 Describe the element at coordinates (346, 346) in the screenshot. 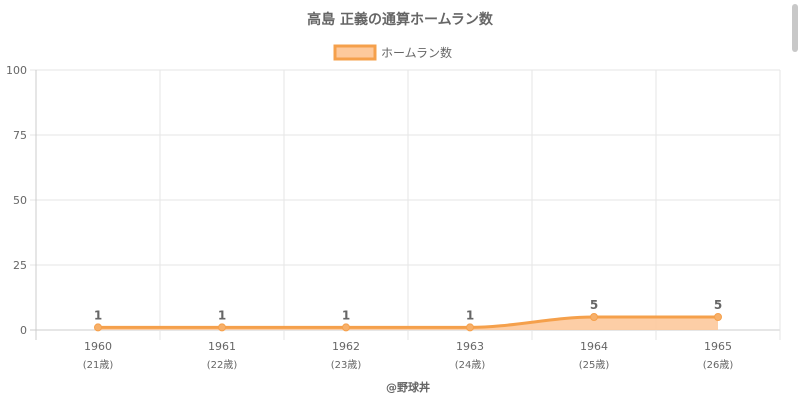

I see `x-tick-label: 1962` at that location.